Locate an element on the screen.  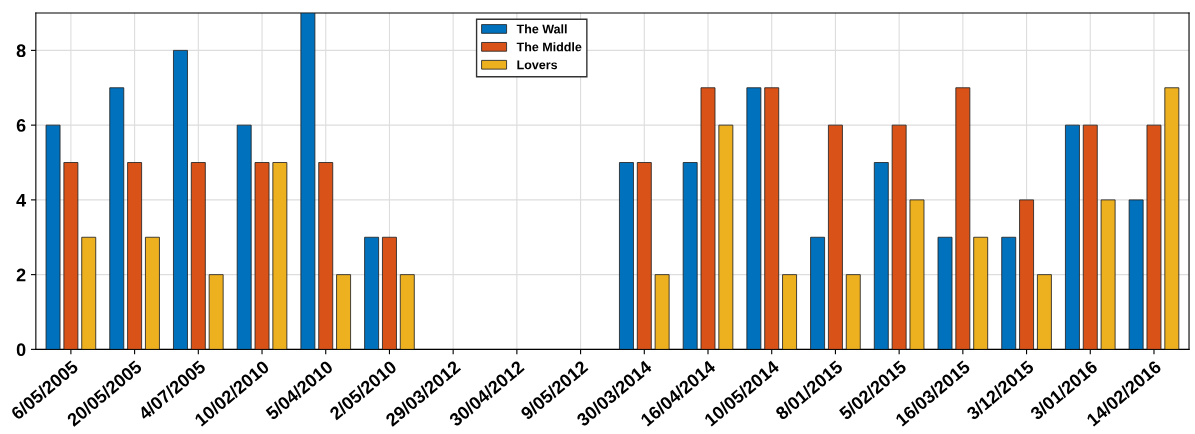
legend-label: The Wall is located at coordinates (541, 29).